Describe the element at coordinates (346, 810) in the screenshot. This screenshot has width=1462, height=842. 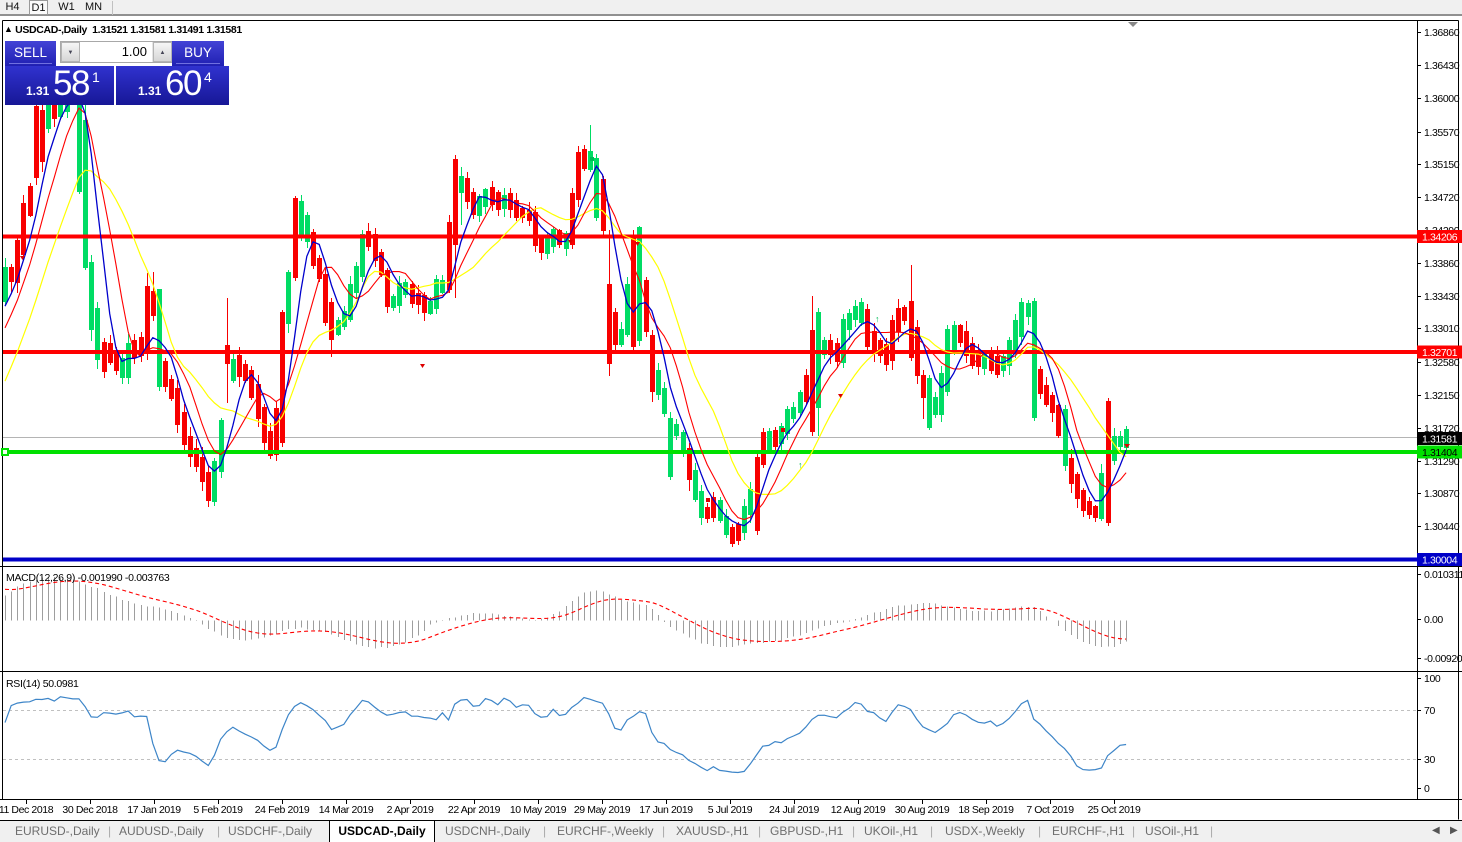
I see `svg-text: 14 Mar 2019` at that location.